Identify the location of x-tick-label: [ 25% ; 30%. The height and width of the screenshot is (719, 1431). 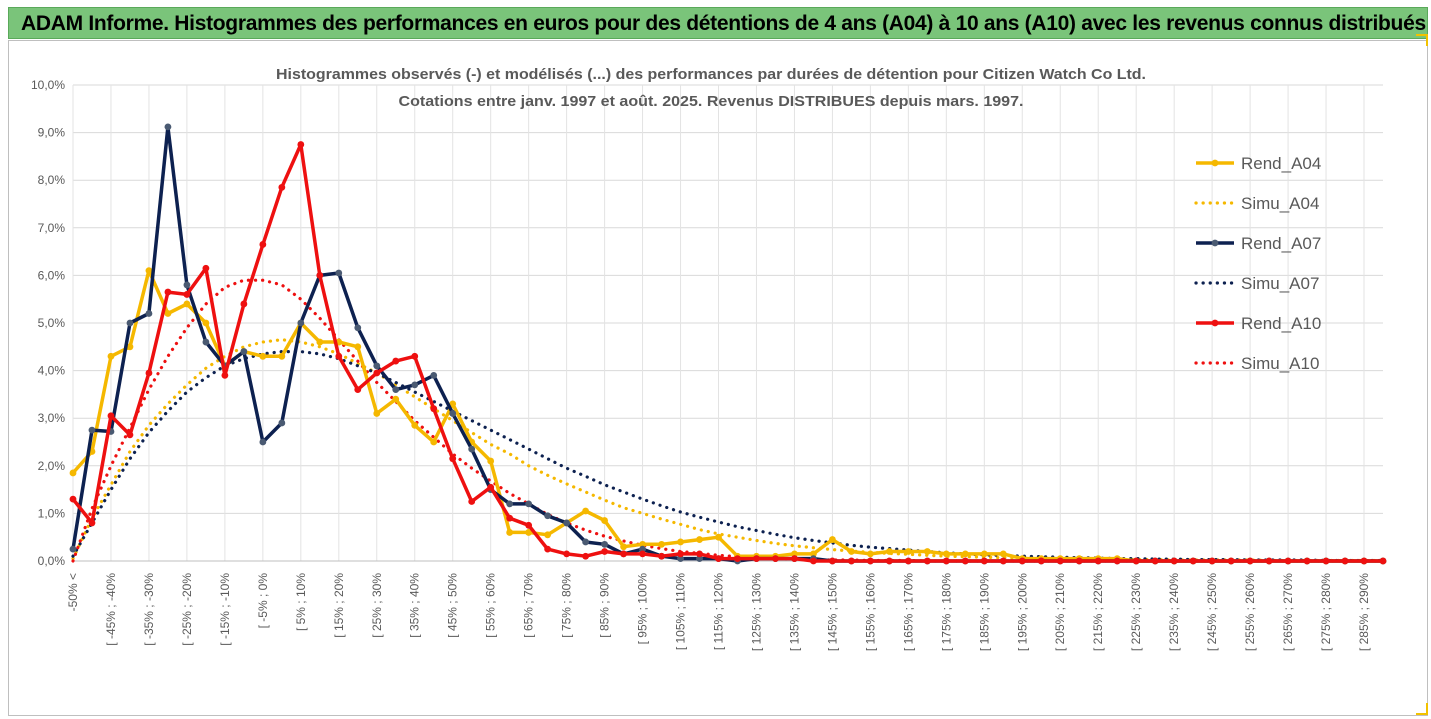
(377, 605).